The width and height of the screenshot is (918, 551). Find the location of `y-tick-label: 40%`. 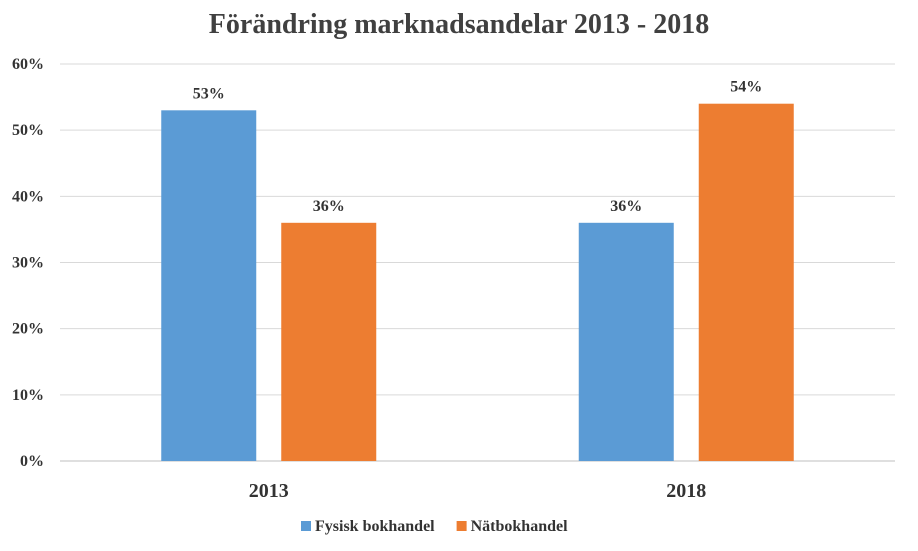

y-tick-label: 40% is located at coordinates (28, 196).